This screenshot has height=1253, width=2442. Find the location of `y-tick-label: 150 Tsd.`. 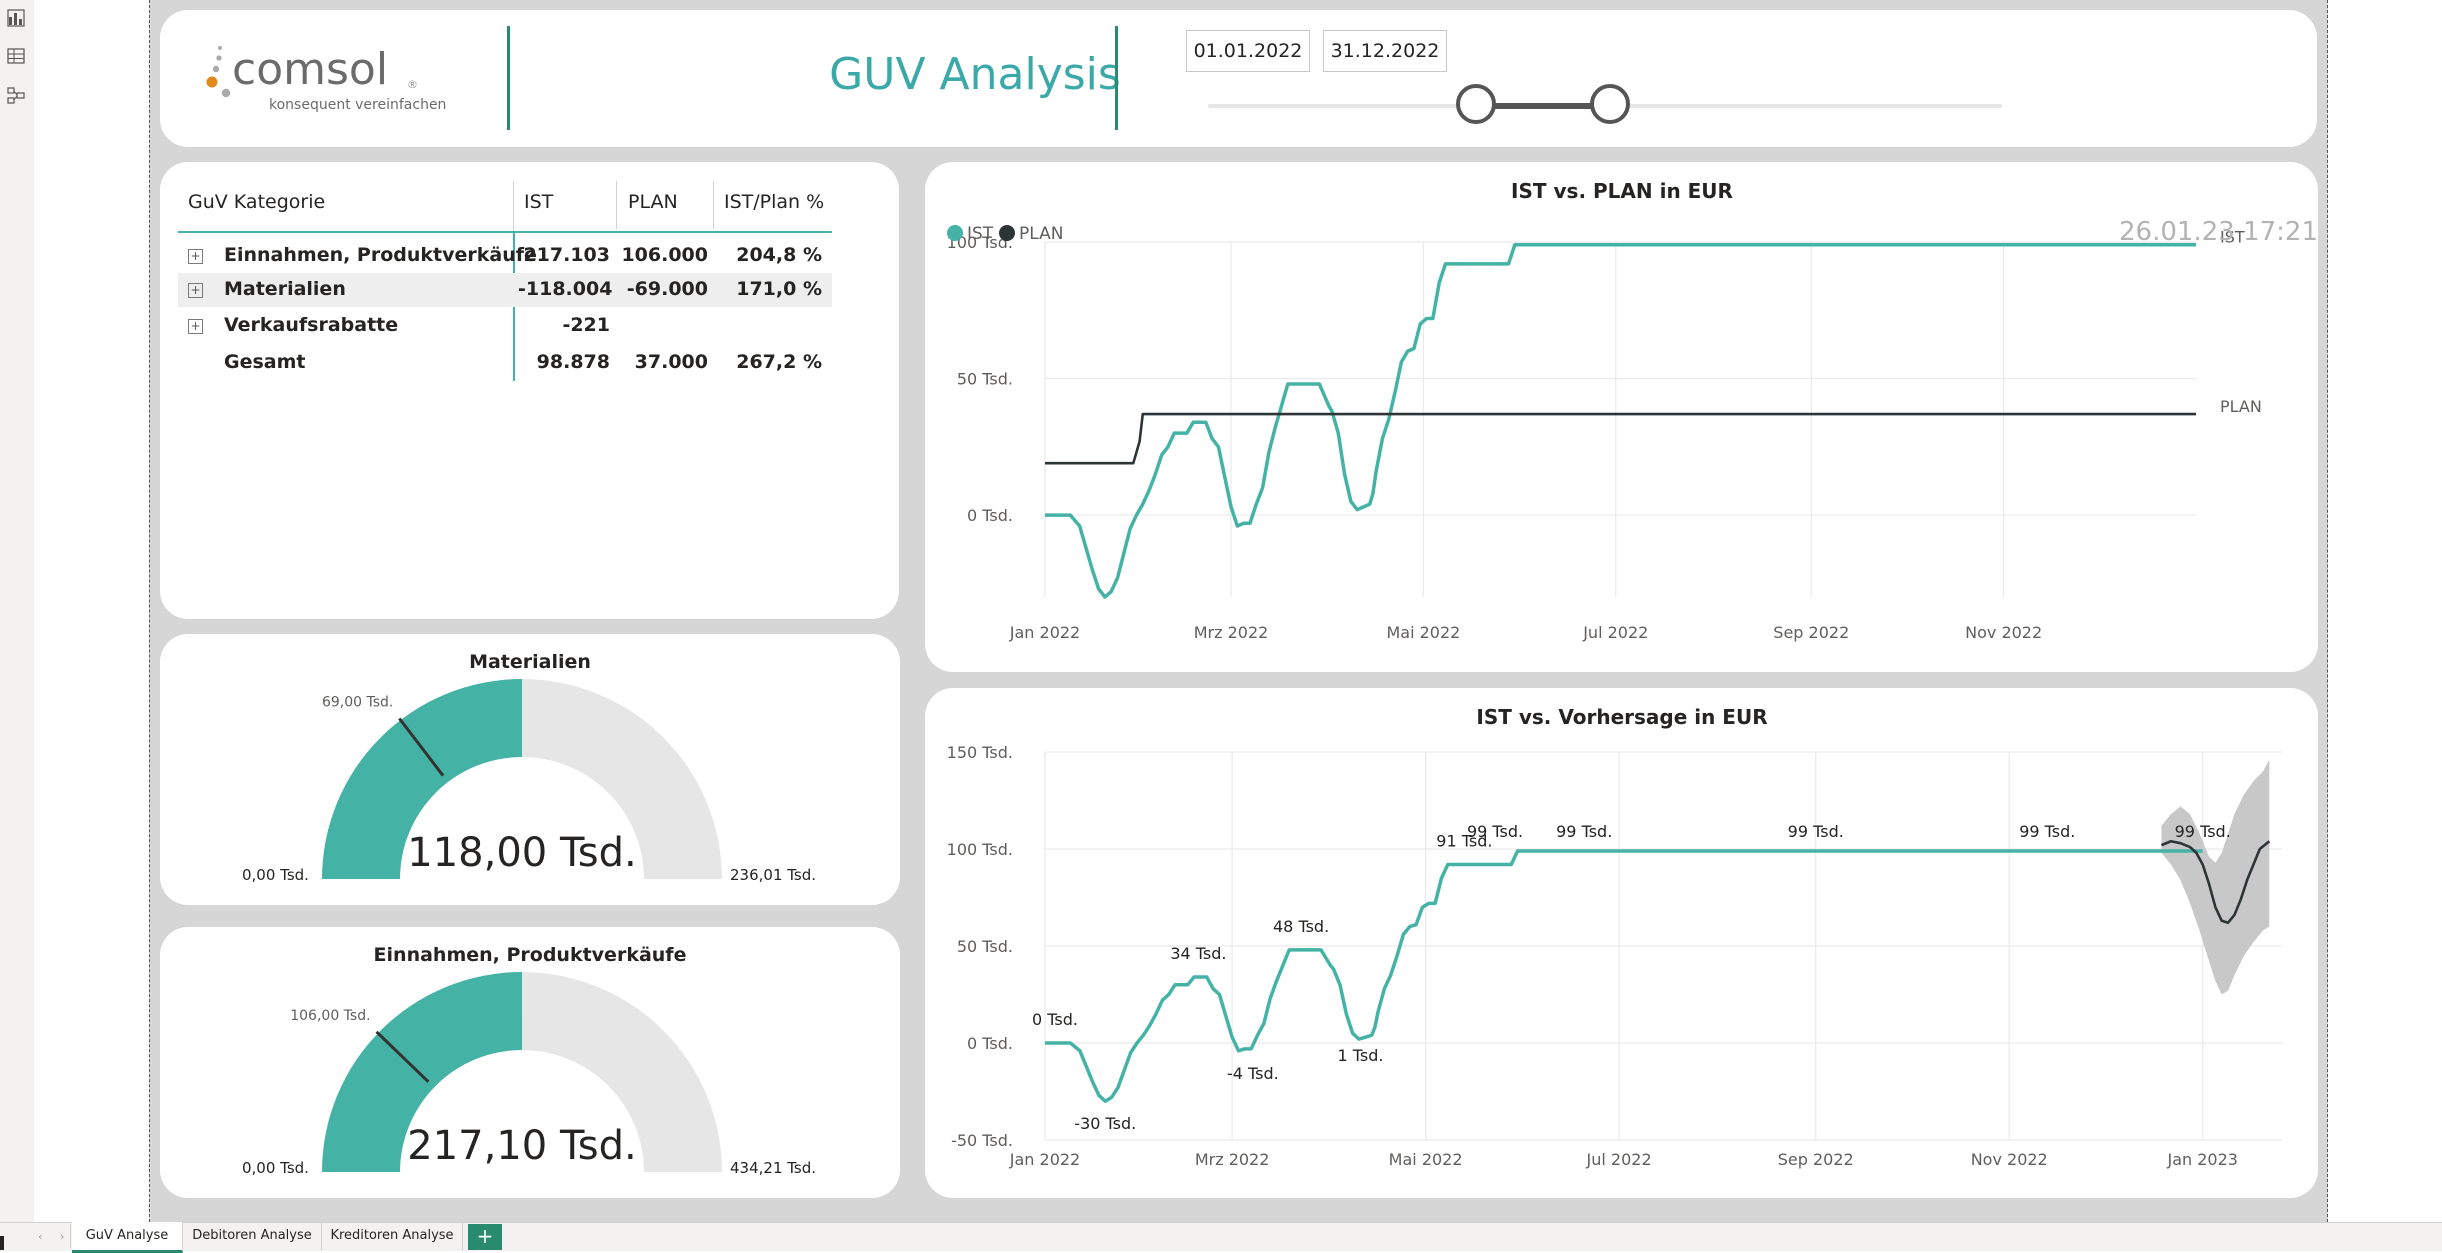

y-tick-label: 150 Tsd. is located at coordinates (980, 752).